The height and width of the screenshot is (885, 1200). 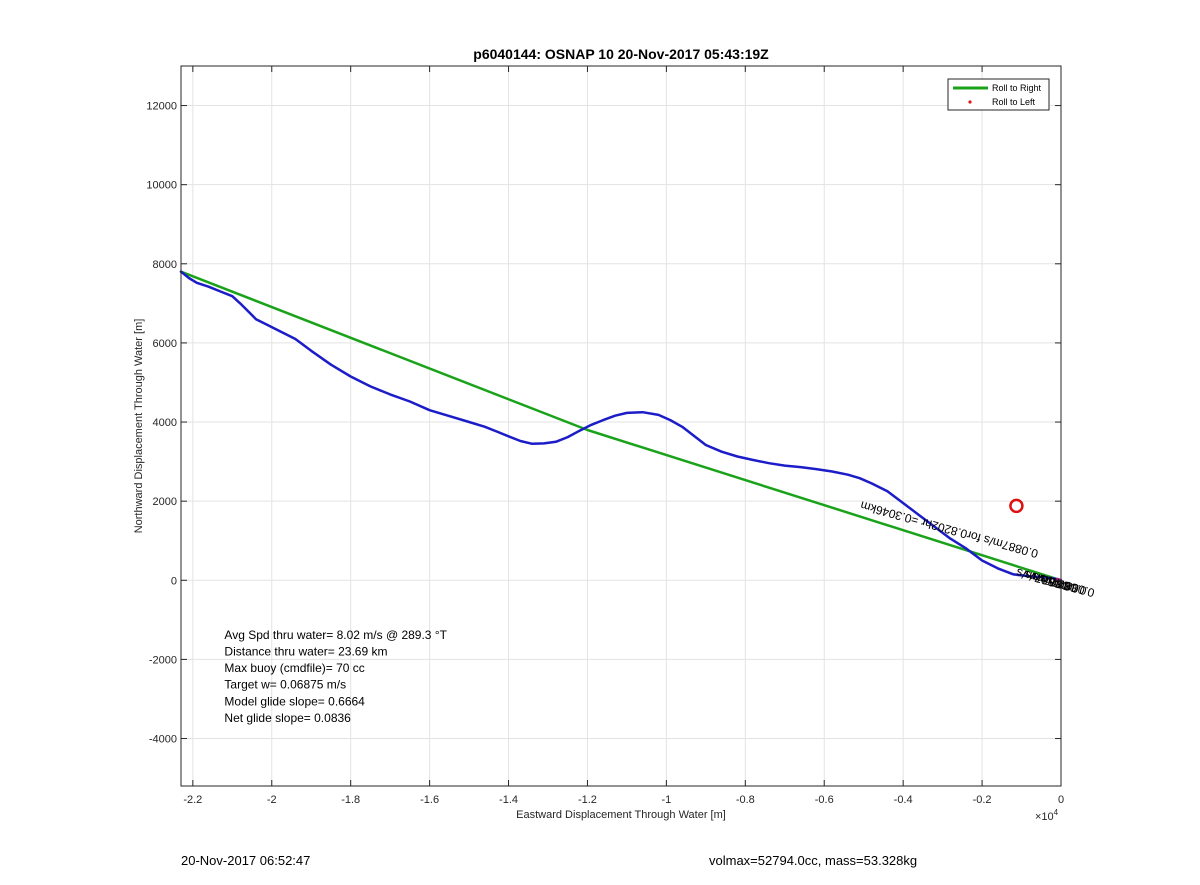 I want to click on y-tick-label: -2000, so click(x=163, y=660).